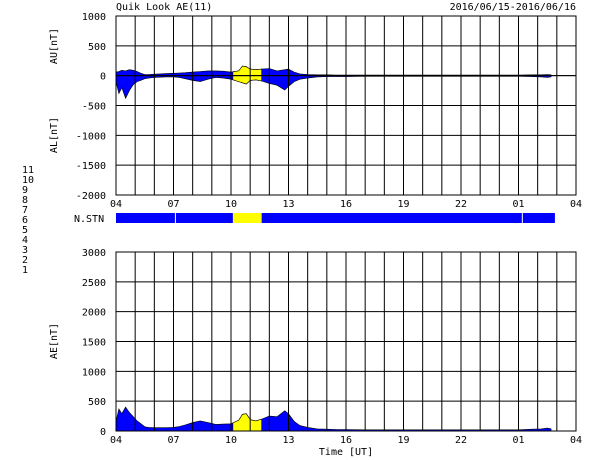  What do you see at coordinates (91, 166) in the screenshot?
I see `y-tick-label: -1500` at bounding box center [91, 166].